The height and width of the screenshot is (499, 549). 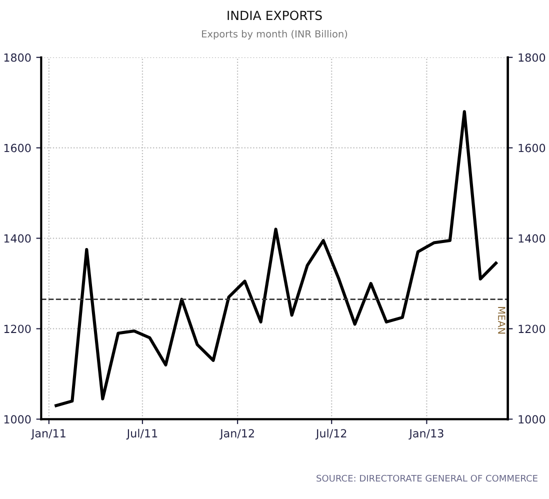 I want to click on source-note: SOURCE: DIRECTORATE GENERAL OF COMMERCE, so click(x=427, y=478).